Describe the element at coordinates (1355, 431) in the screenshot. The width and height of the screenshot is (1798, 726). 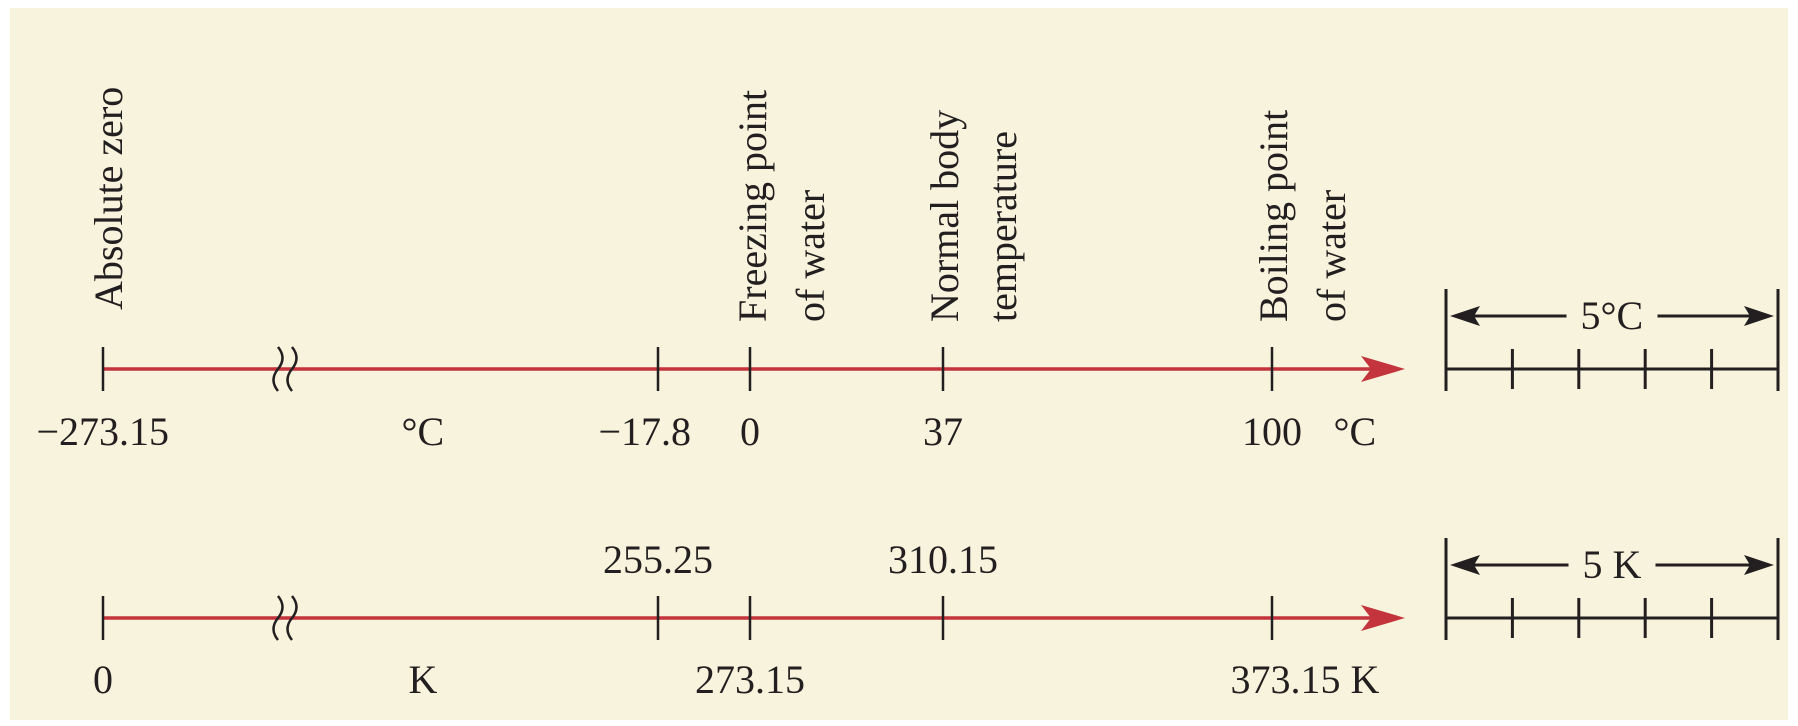
I see `celsius-end-unit: °C` at that location.